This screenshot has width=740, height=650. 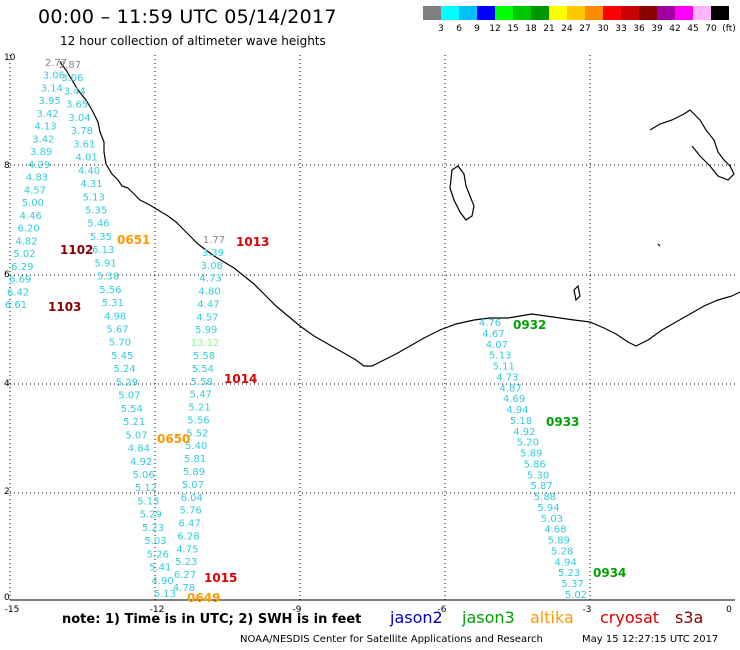 What do you see at coordinates (184, 588) in the screenshot?
I see `swh-value: 4.78` at bounding box center [184, 588].